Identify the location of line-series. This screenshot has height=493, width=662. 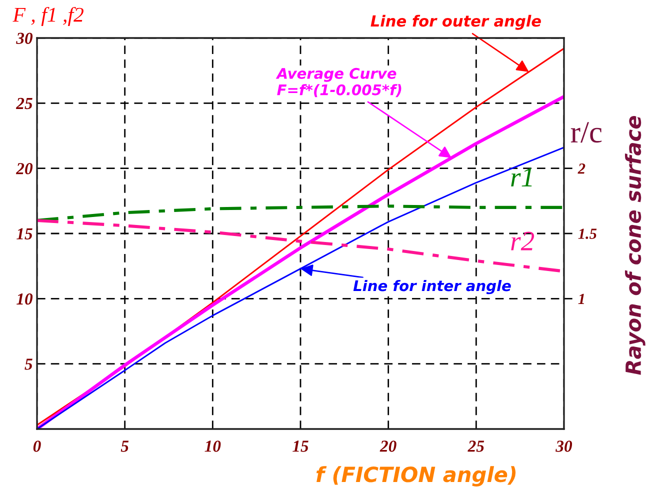
(300, 213).